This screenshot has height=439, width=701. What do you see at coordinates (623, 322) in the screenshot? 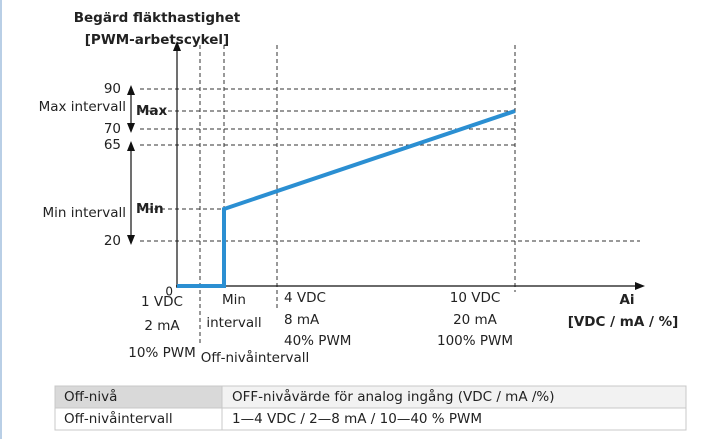
I see `x-title: [VDC / mA / %]` at bounding box center [623, 322].